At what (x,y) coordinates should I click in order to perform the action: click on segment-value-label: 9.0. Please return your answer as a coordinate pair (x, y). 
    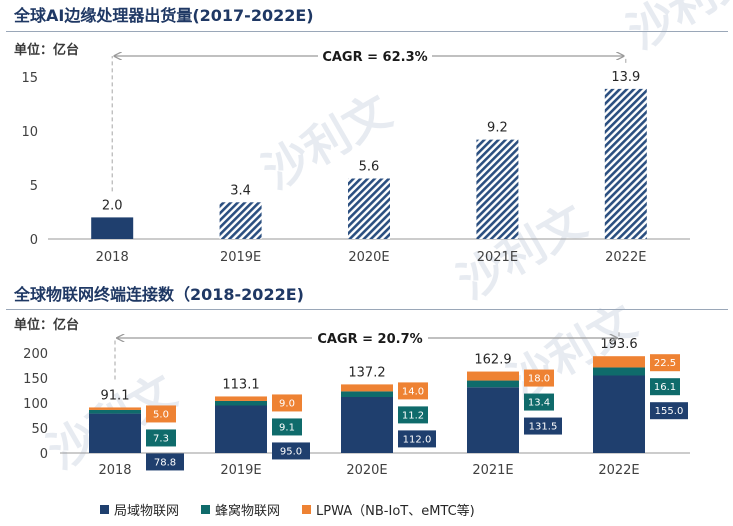
    Looking at the image, I should click on (287, 403).